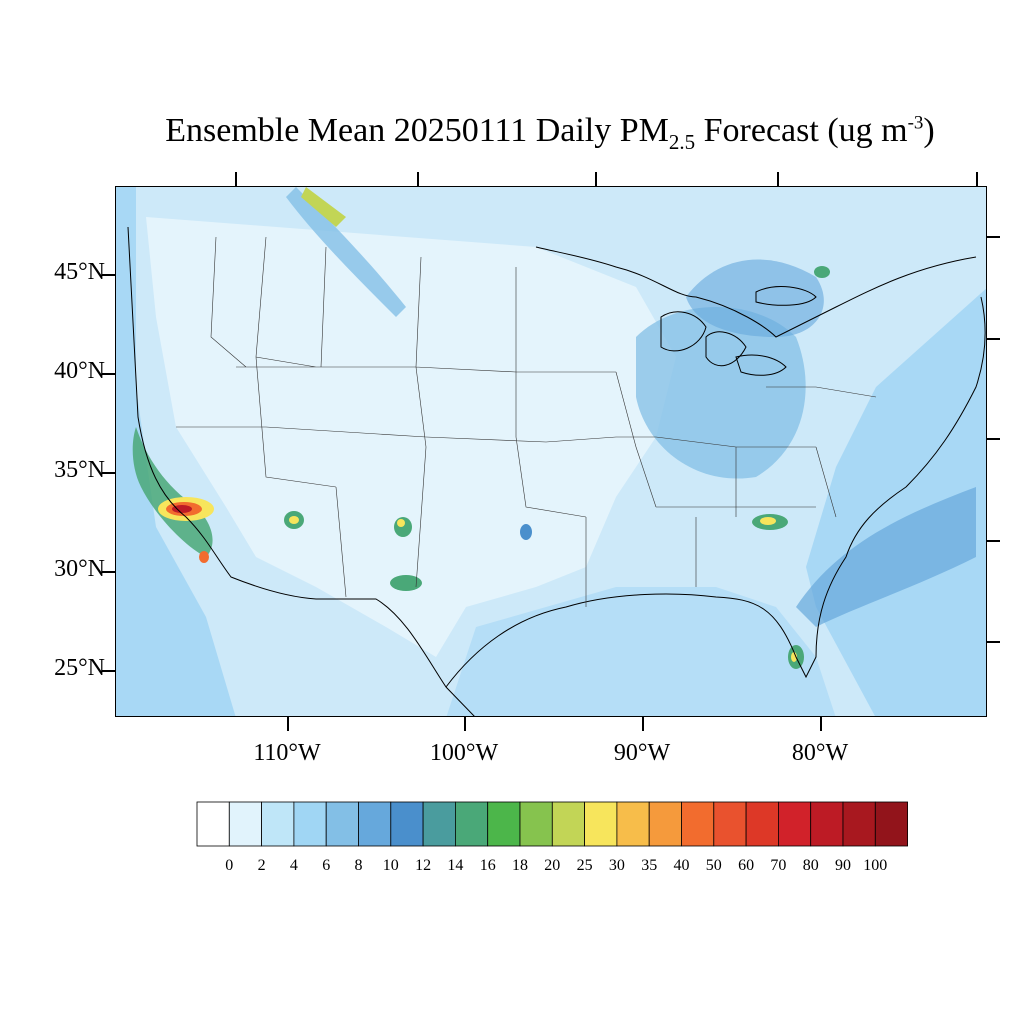 This screenshot has height=1024, width=1024. What do you see at coordinates (820, 753) in the screenshot?
I see `lon-label-80: 80°W` at bounding box center [820, 753].